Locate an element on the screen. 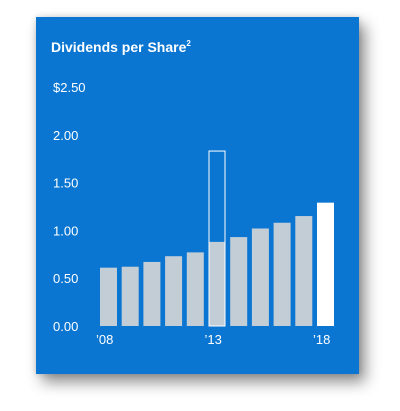  y-tick-label: 1.50 is located at coordinates (65, 183).